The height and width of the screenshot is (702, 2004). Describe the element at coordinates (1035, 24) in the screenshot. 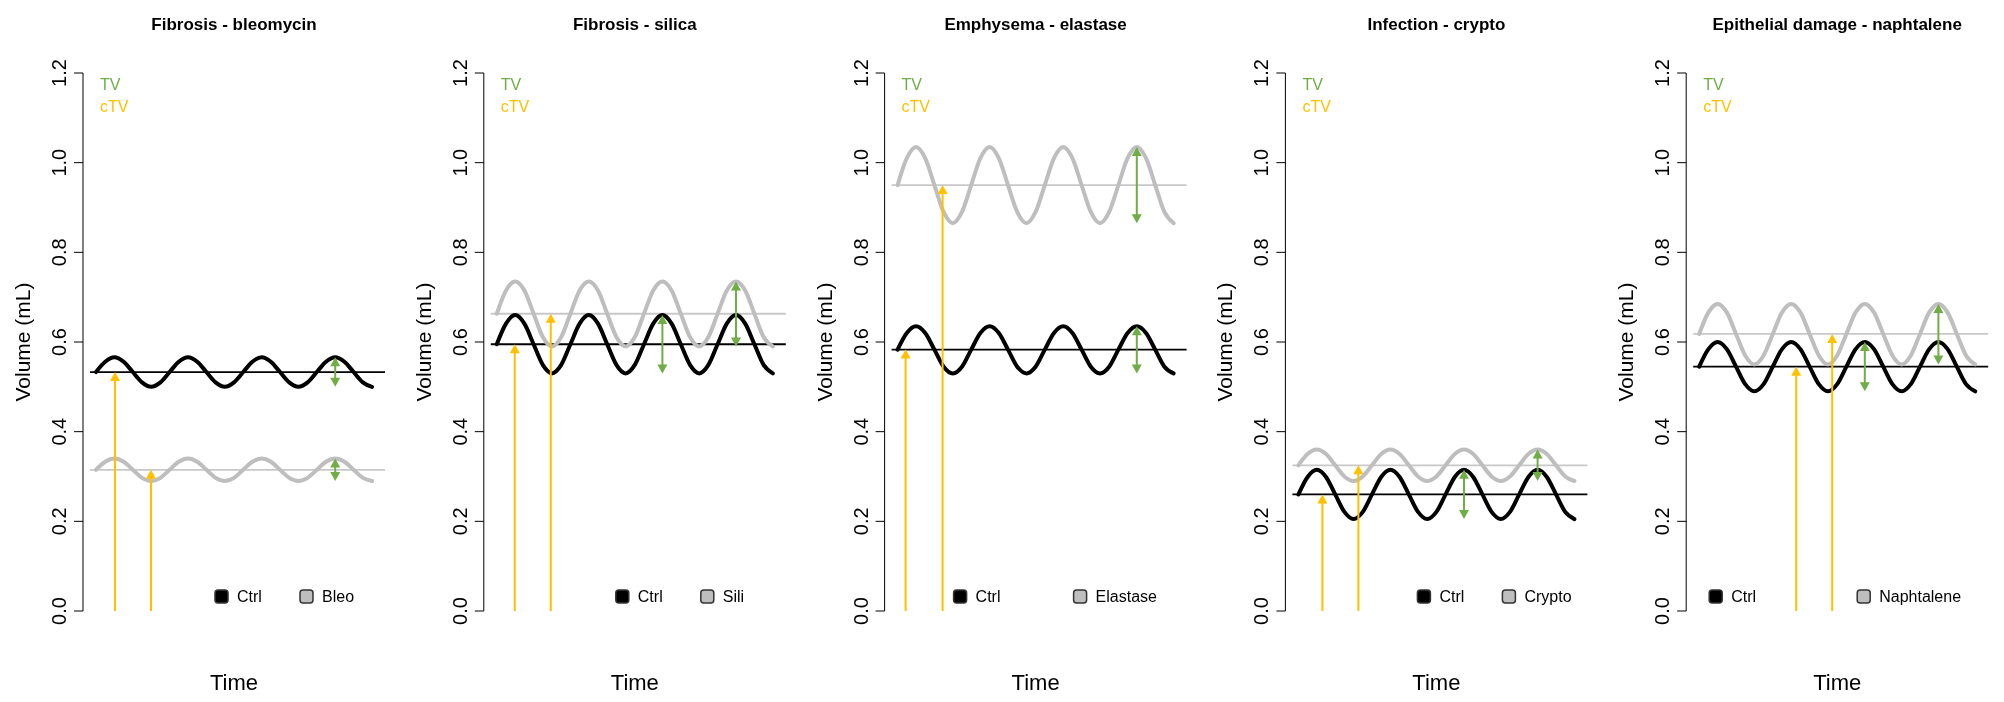

I see `chart-title: Emphysema - elastase` at that location.